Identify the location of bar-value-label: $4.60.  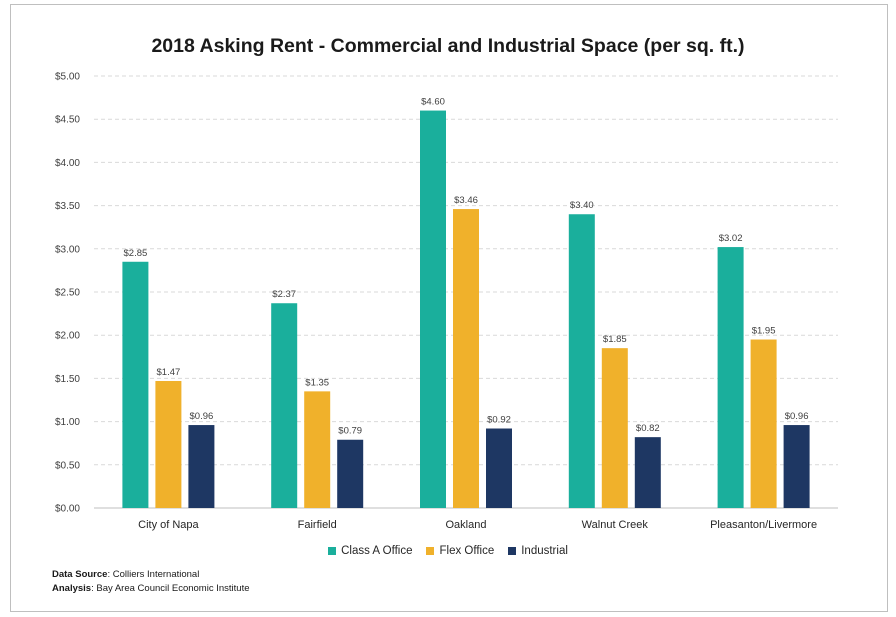
(433, 102).